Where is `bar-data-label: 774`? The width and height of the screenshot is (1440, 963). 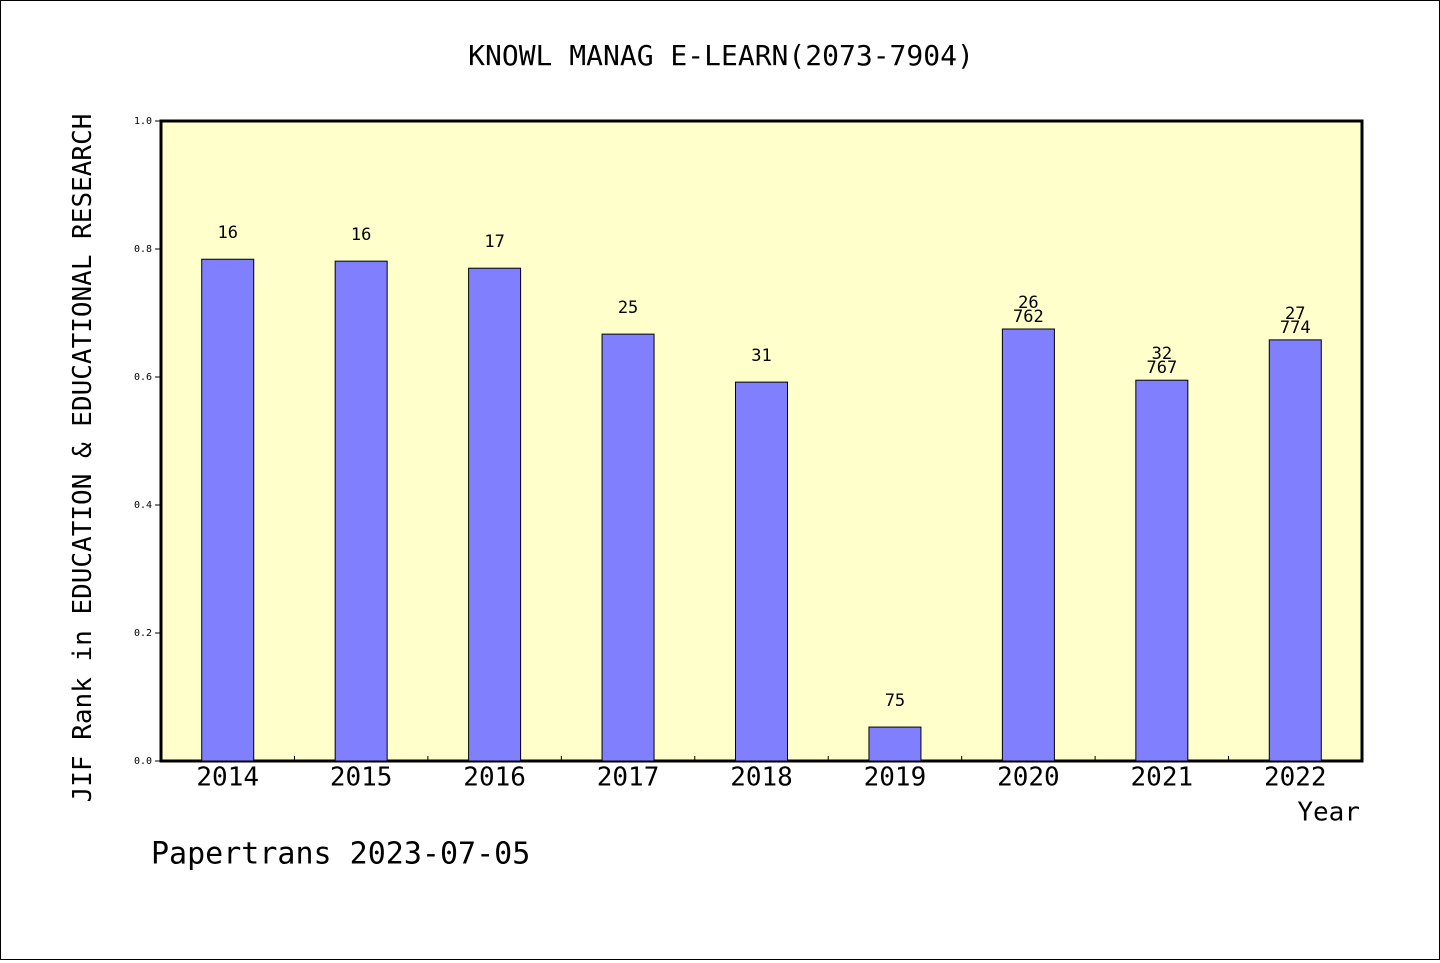
bar-data-label: 774 is located at coordinates (1295, 328).